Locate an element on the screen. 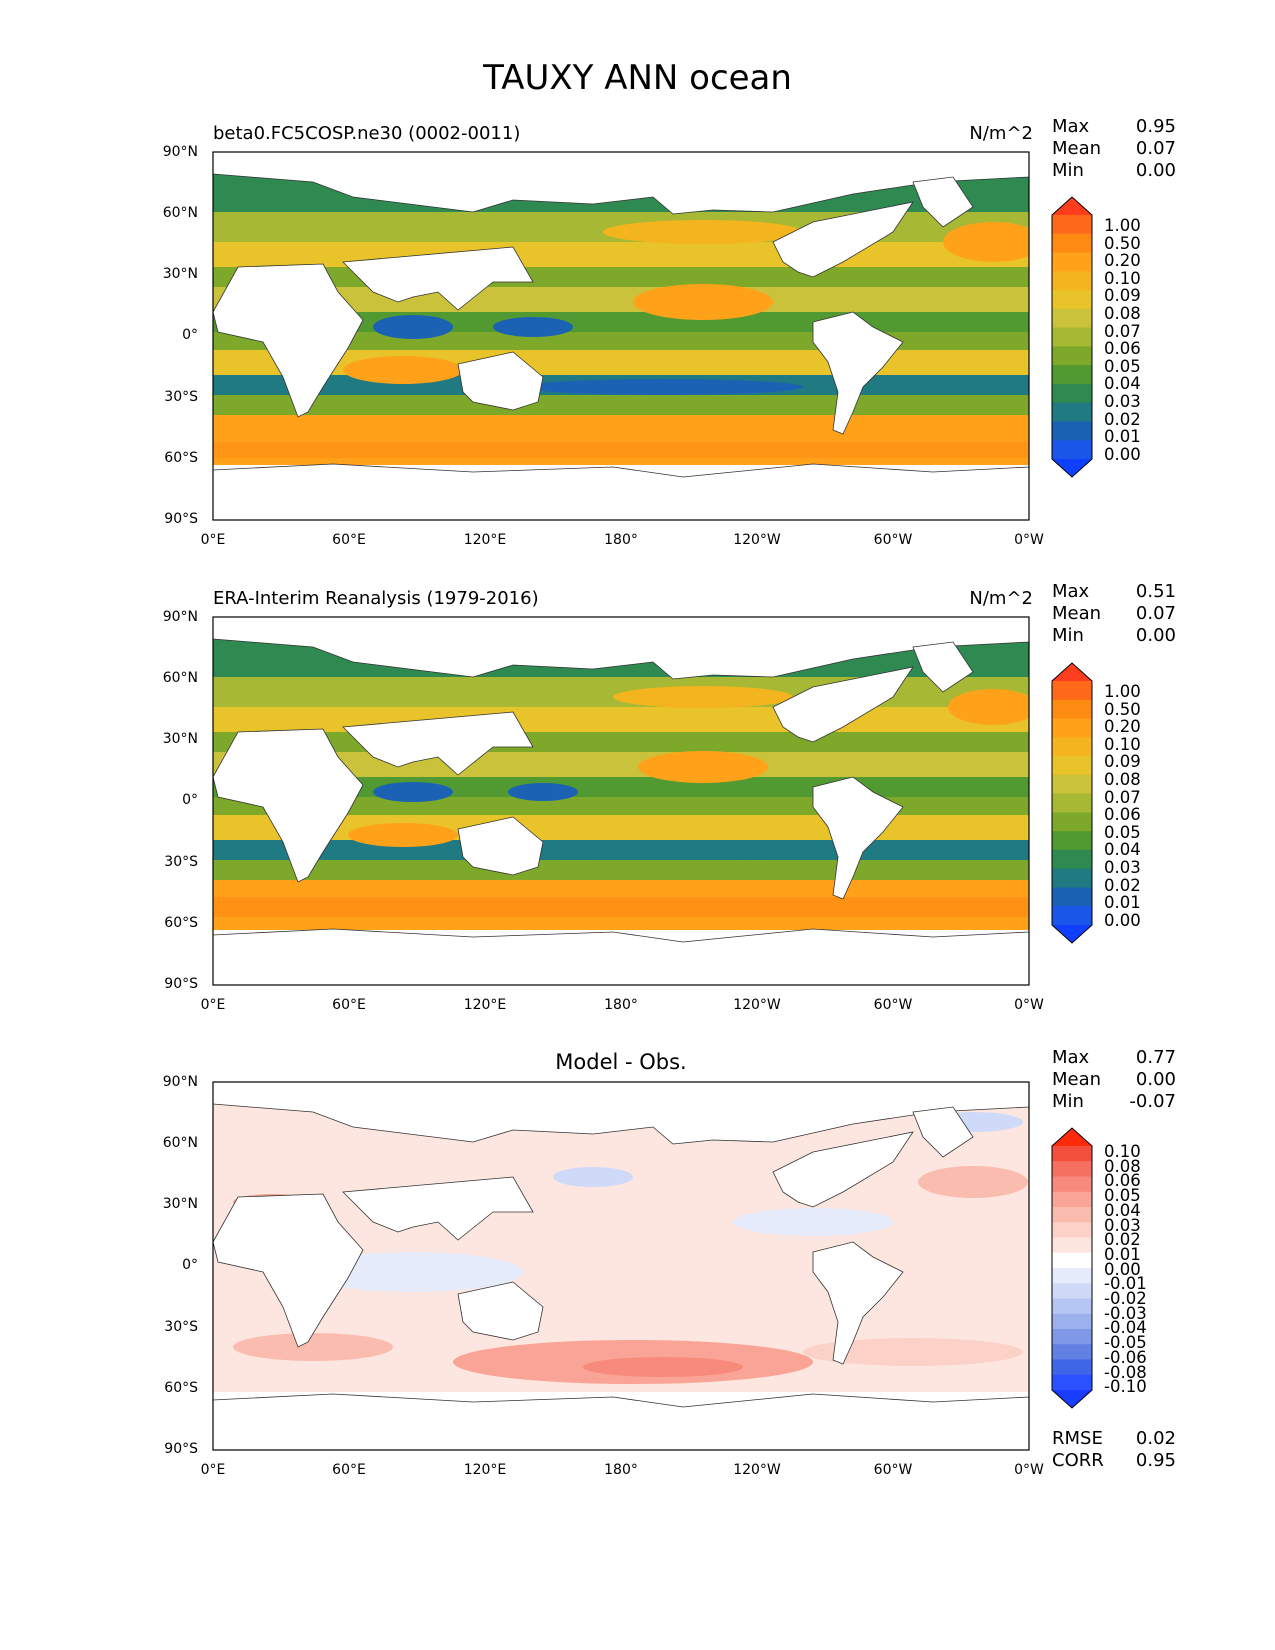 Image resolution: width=1275 pixels, height=1650 pixels. y-tick: 0° is located at coordinates (190, 335).